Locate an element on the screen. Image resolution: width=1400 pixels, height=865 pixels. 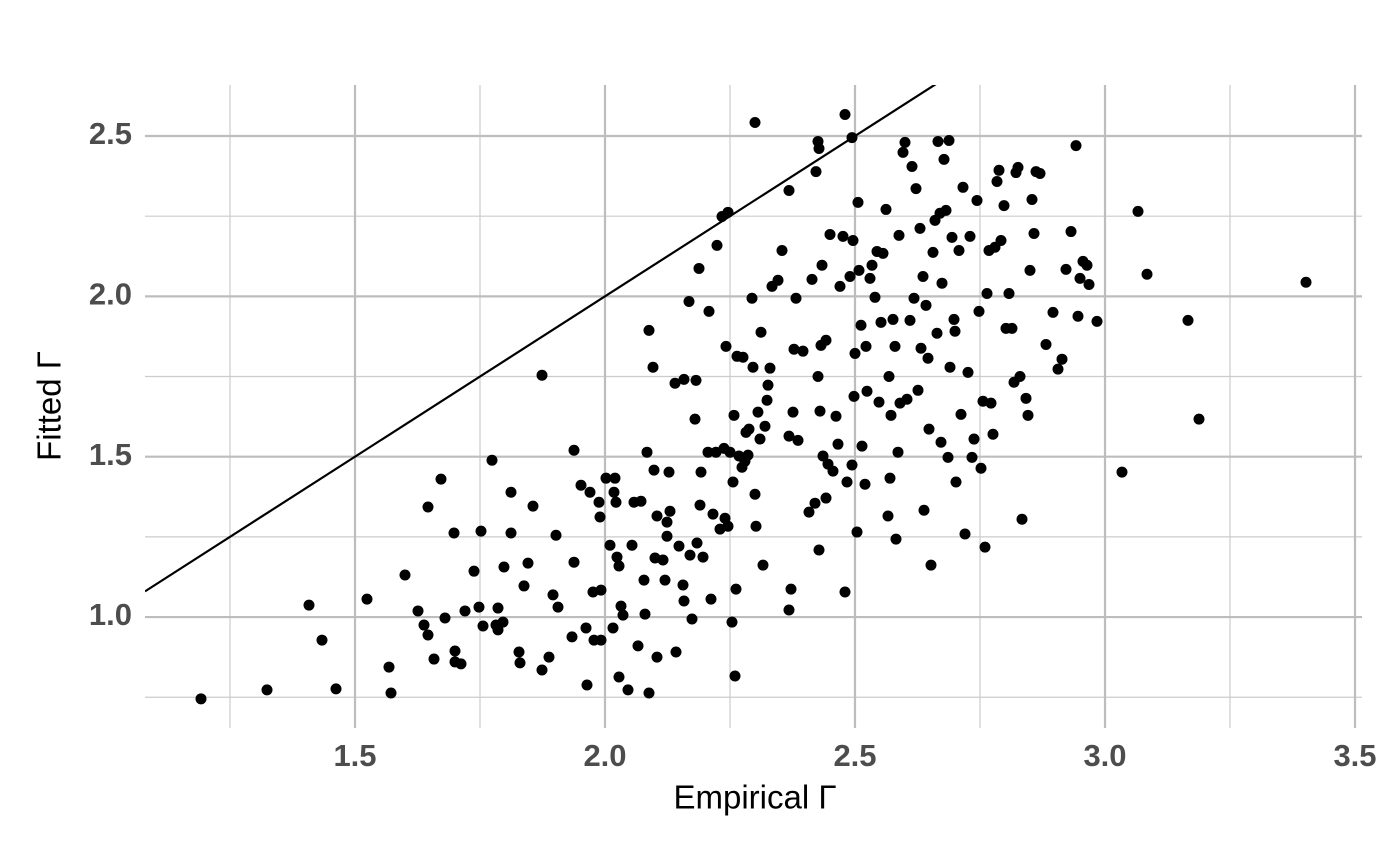
x-tick-label: 2.0 is located at coordinates (604, 755).